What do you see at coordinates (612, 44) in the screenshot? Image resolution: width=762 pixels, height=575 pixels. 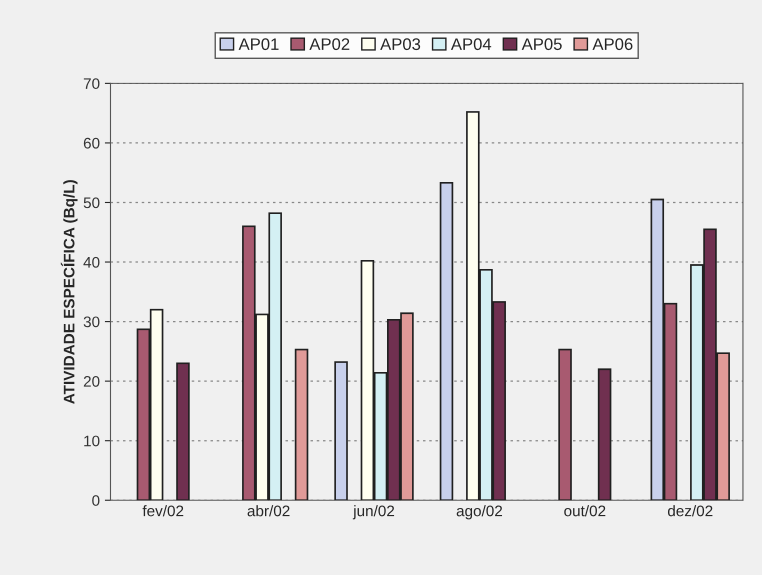 I see `legend-label: AP06` at bounding box center [612, 44].